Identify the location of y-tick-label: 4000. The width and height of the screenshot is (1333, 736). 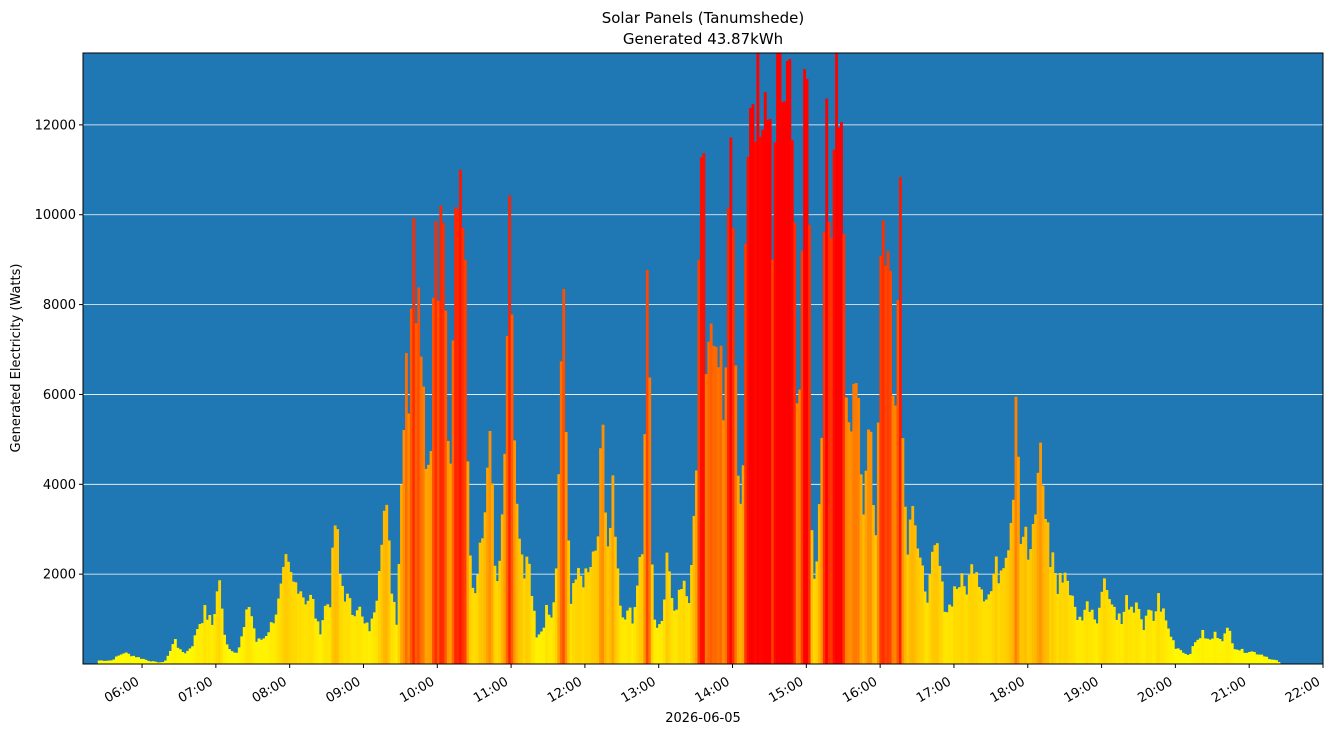
(59, 485).